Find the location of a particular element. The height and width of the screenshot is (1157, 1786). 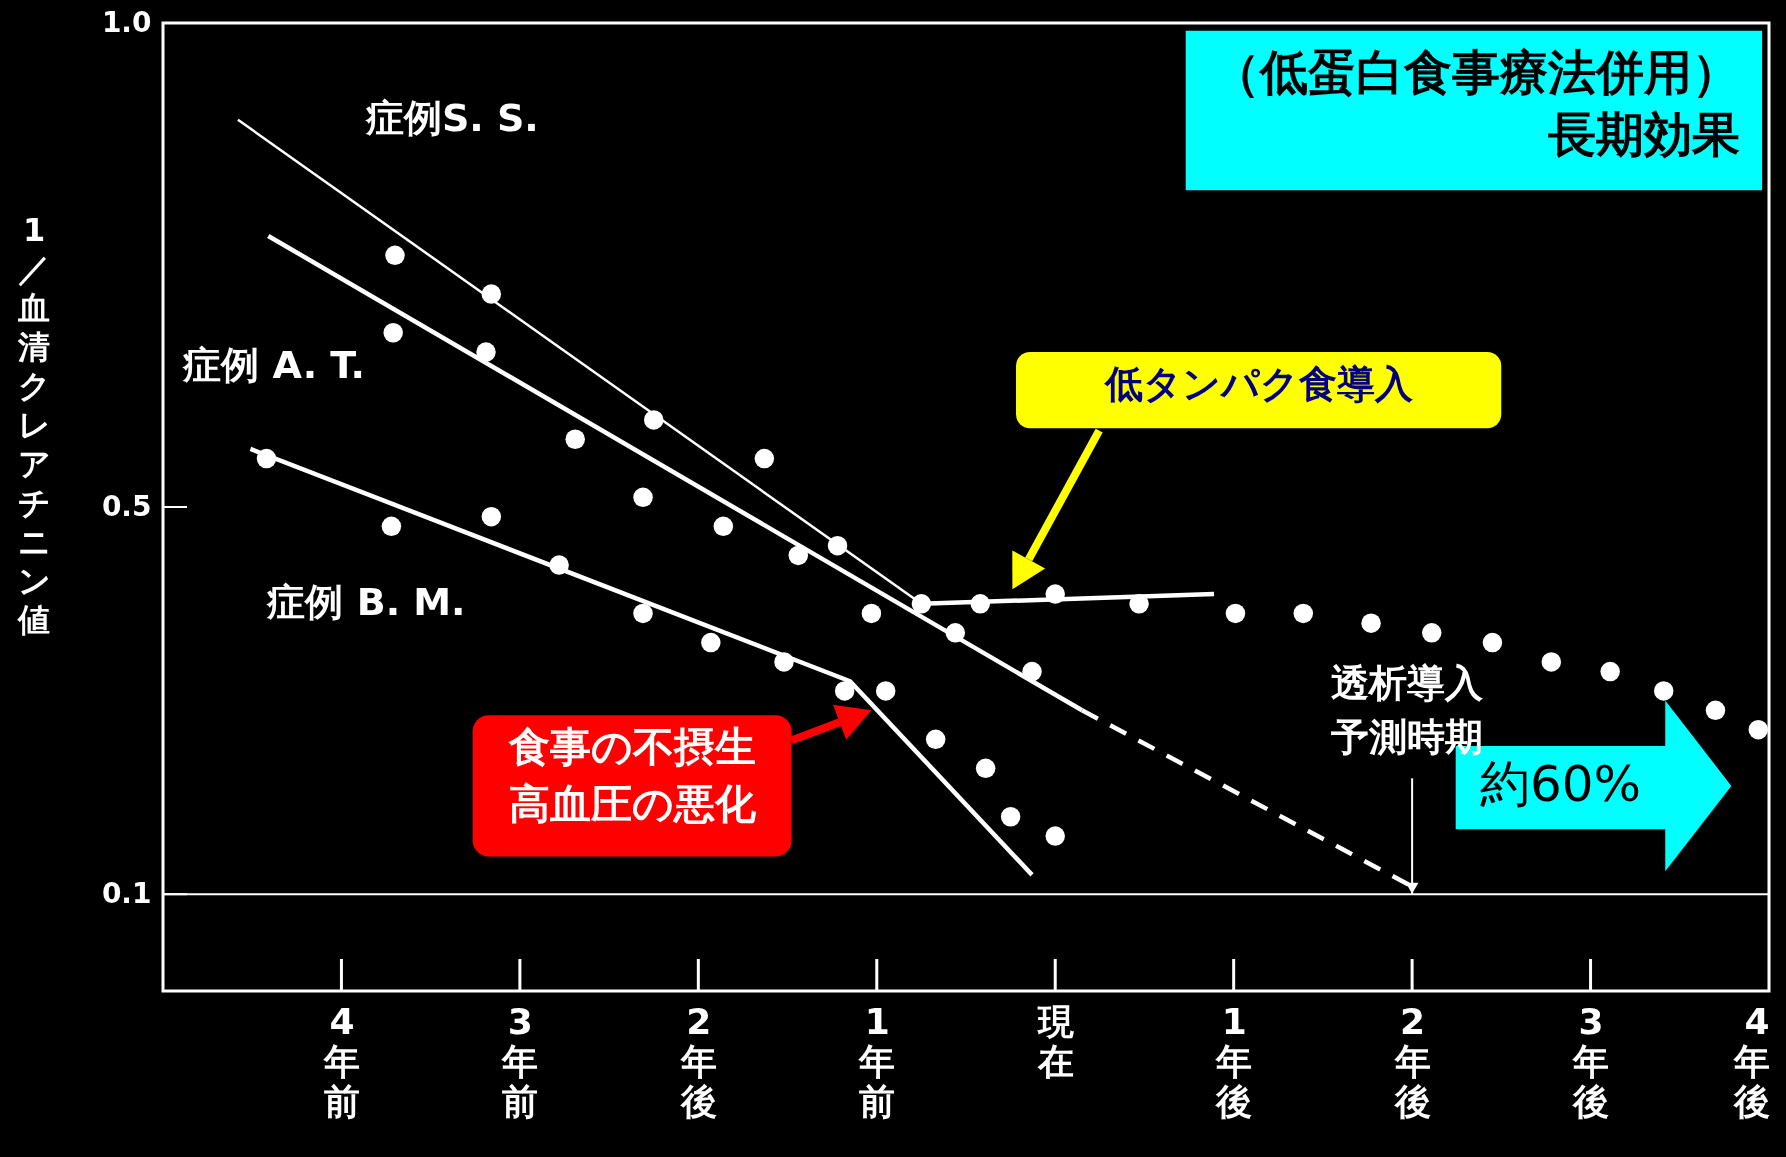

annotation: 約60% is located at coordinates (1560, 783).